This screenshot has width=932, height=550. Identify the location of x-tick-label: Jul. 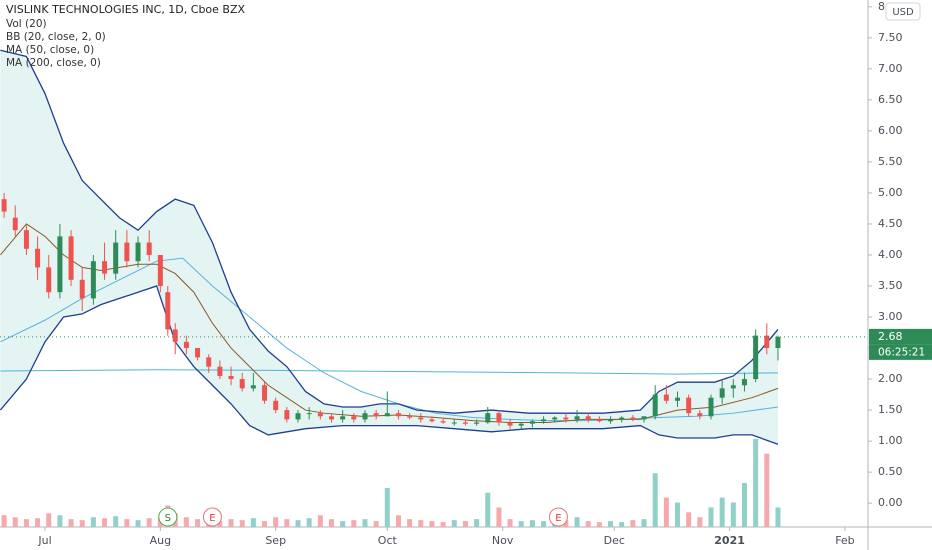
(44, 540).